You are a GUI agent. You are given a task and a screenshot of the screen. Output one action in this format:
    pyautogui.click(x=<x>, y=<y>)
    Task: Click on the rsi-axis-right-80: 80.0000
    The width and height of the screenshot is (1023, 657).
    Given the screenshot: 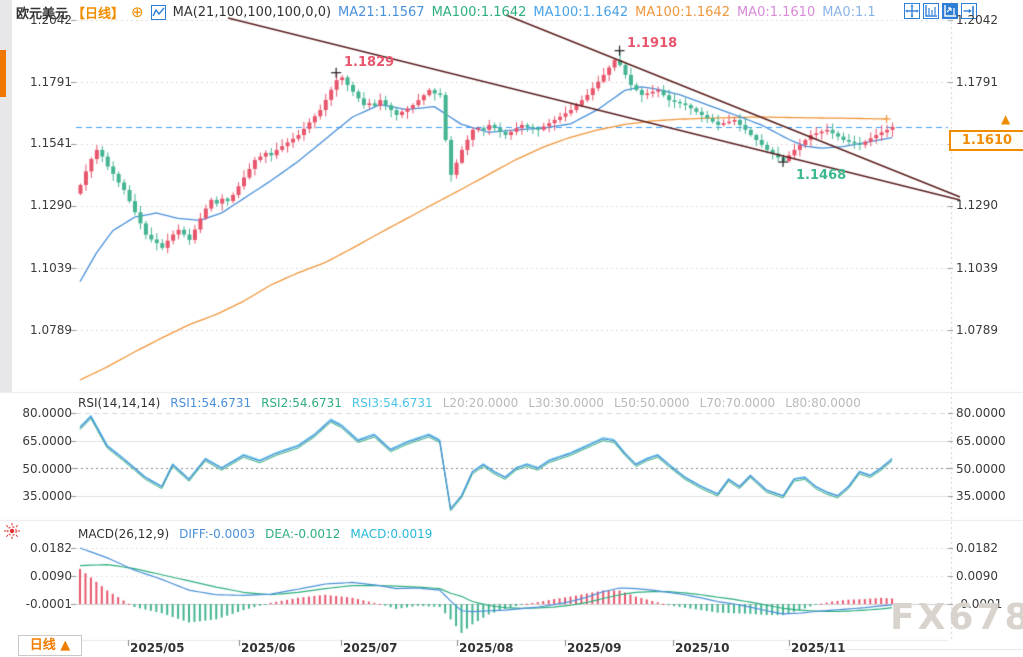 What is the action you would take?
    pyautogui.click(x=981, y=413)
    